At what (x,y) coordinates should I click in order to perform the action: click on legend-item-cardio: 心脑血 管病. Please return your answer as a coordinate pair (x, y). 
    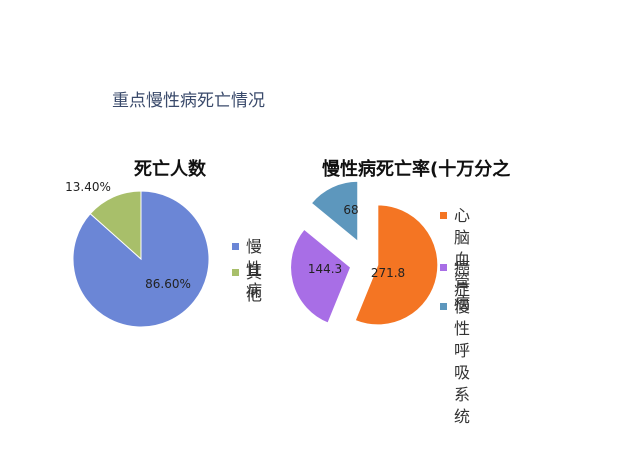
    Looking at the image, I should click on (455, 260).